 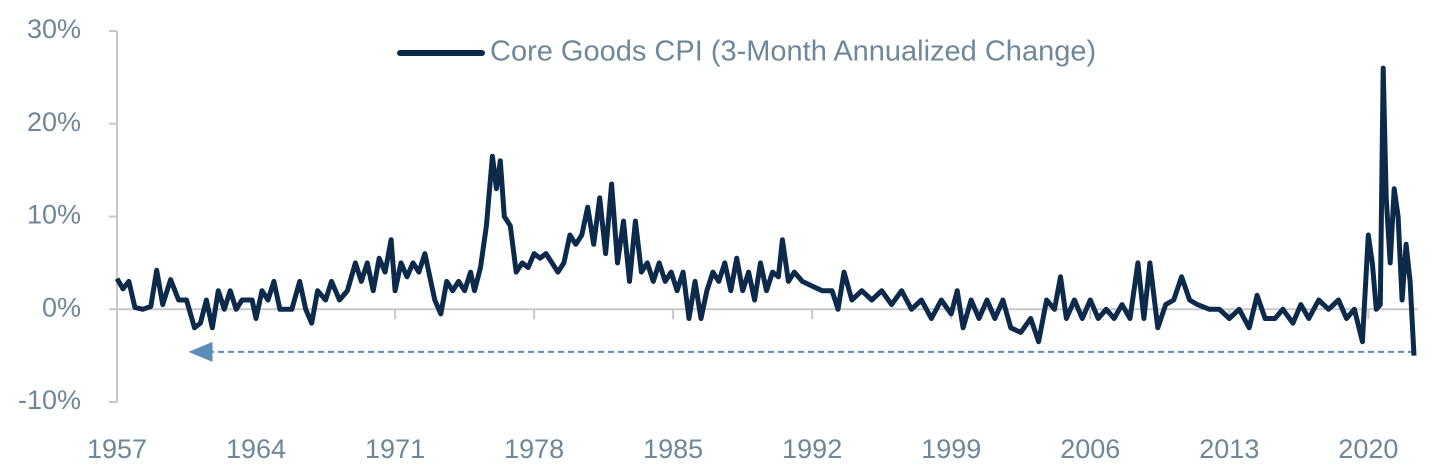 I want to click on y-tick-label: 10%, so click(x=54, y=215).